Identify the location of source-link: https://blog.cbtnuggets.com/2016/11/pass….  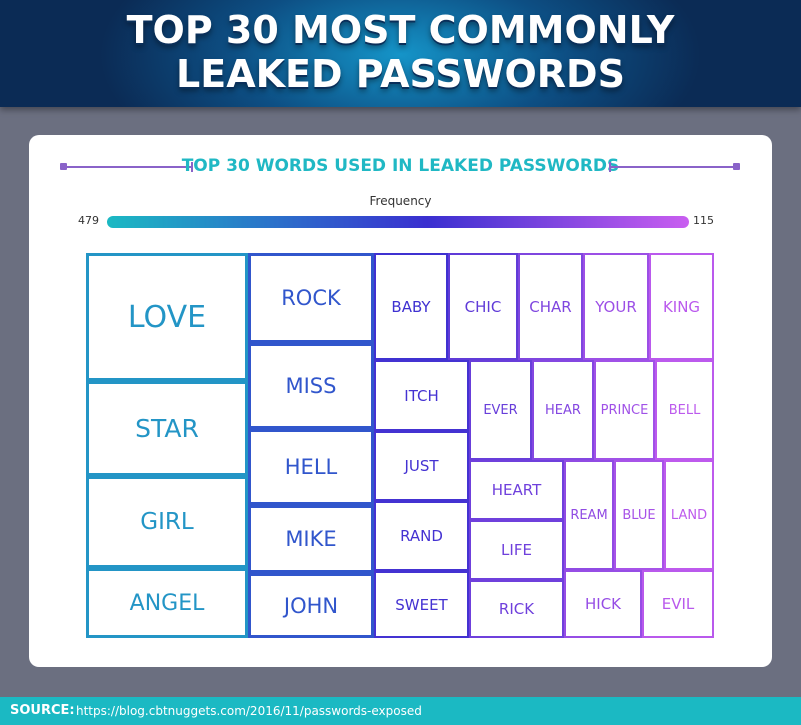
(249, 711).